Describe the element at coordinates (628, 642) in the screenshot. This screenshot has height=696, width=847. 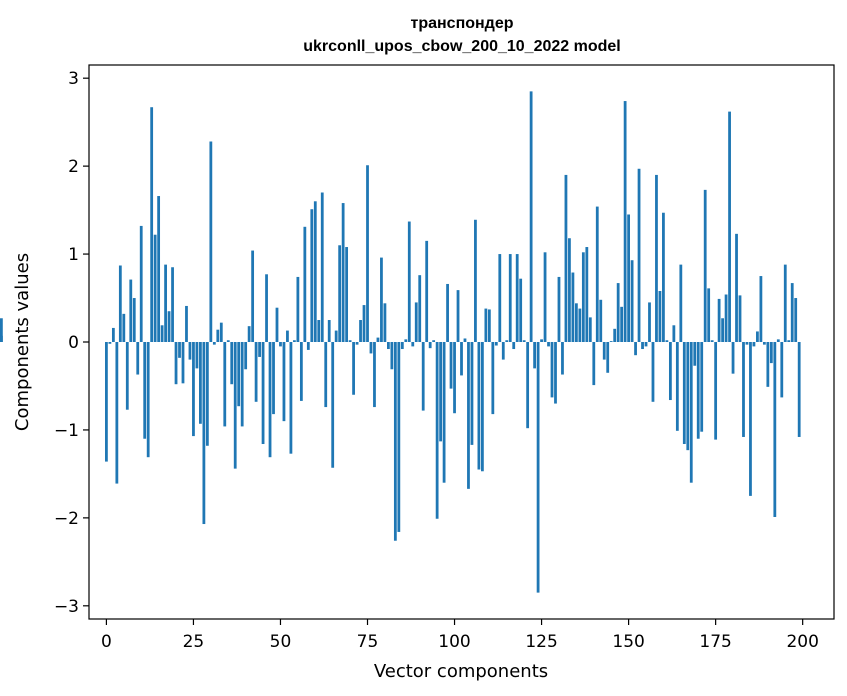
I see `x-tick-label: 150` at that location.